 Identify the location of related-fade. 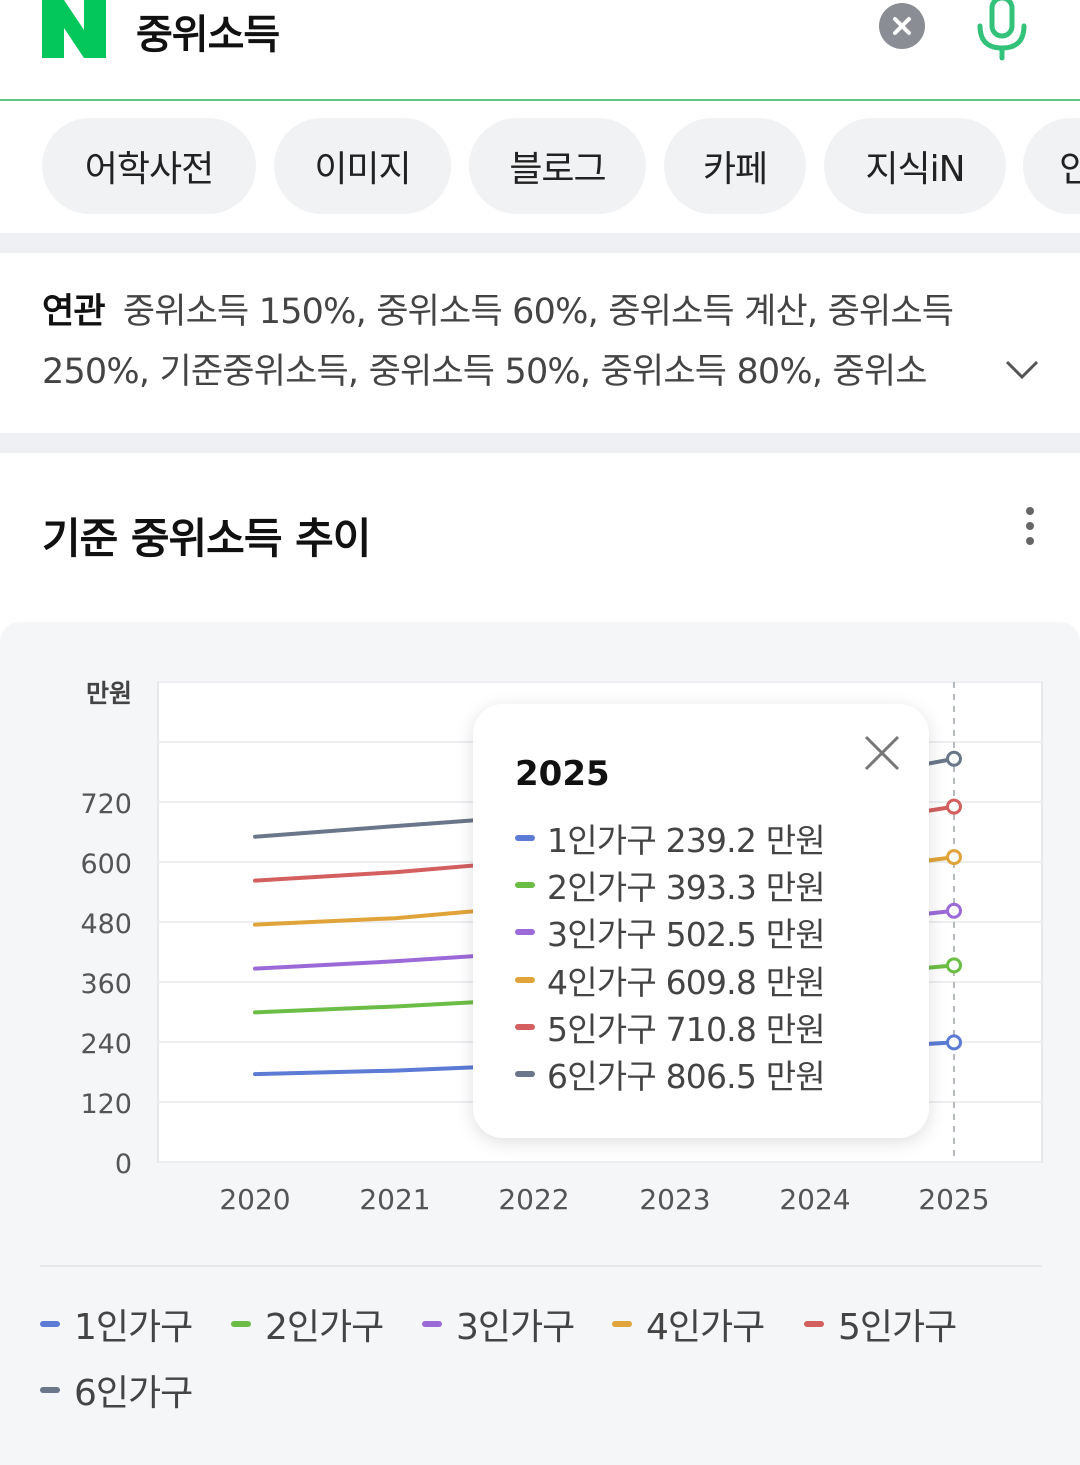
(980, 373).